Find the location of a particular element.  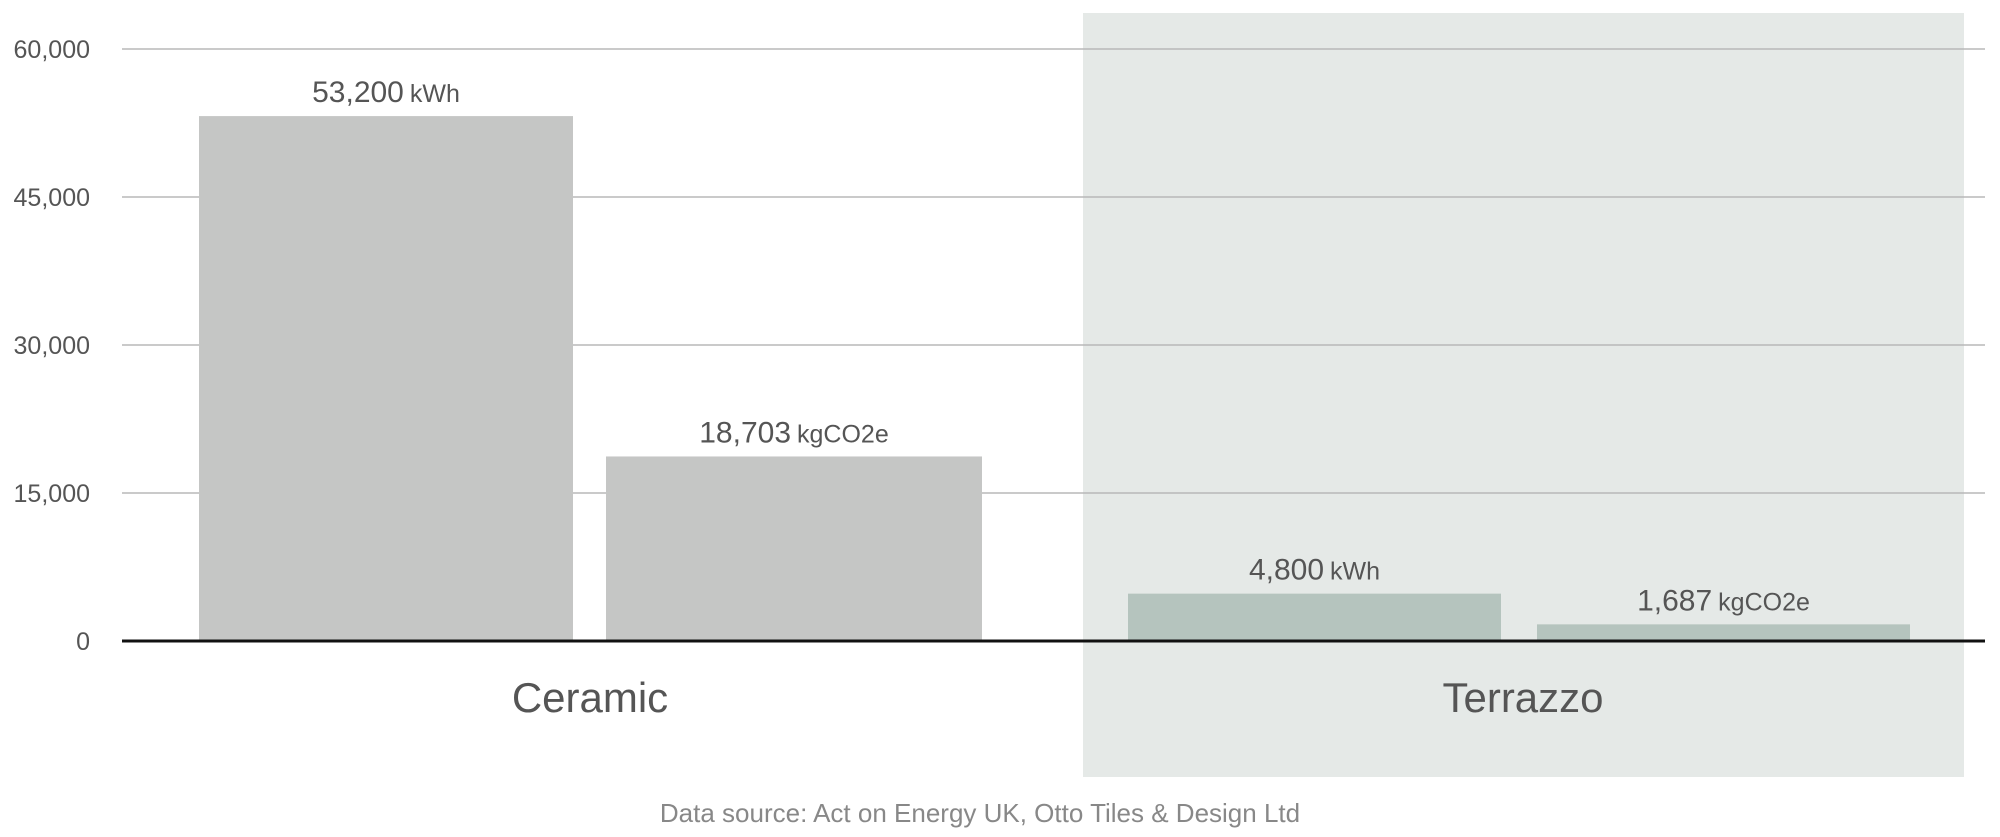

y-tick-label: 30,000 is located at coordinates (52, 346).